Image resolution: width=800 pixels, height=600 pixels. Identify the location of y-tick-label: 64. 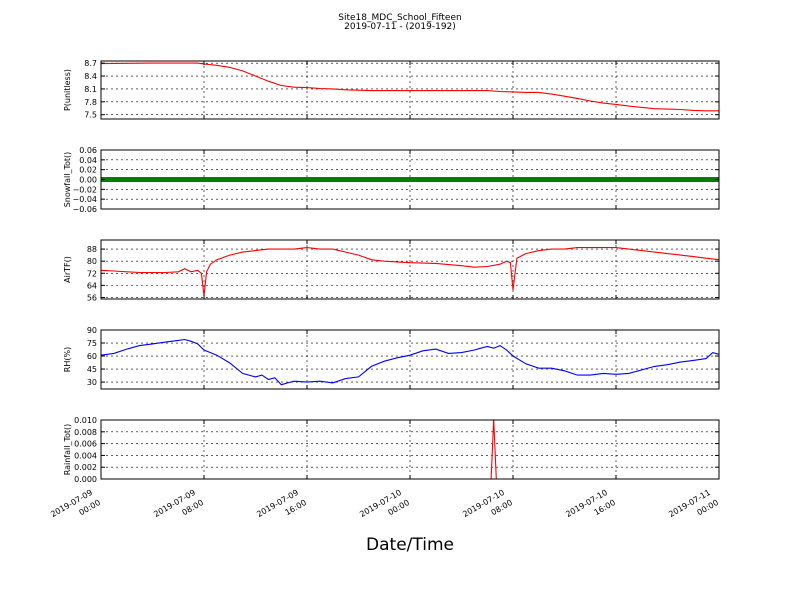
(92, 285).